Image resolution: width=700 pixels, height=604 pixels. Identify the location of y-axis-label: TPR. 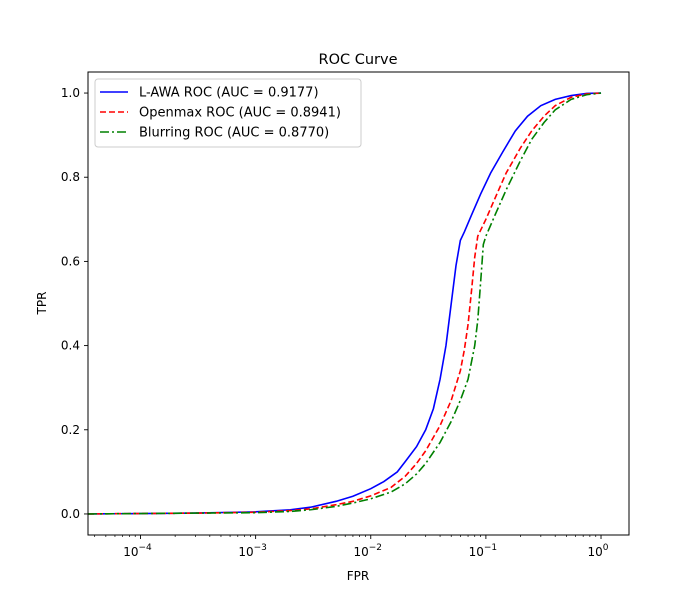
(42, 304).